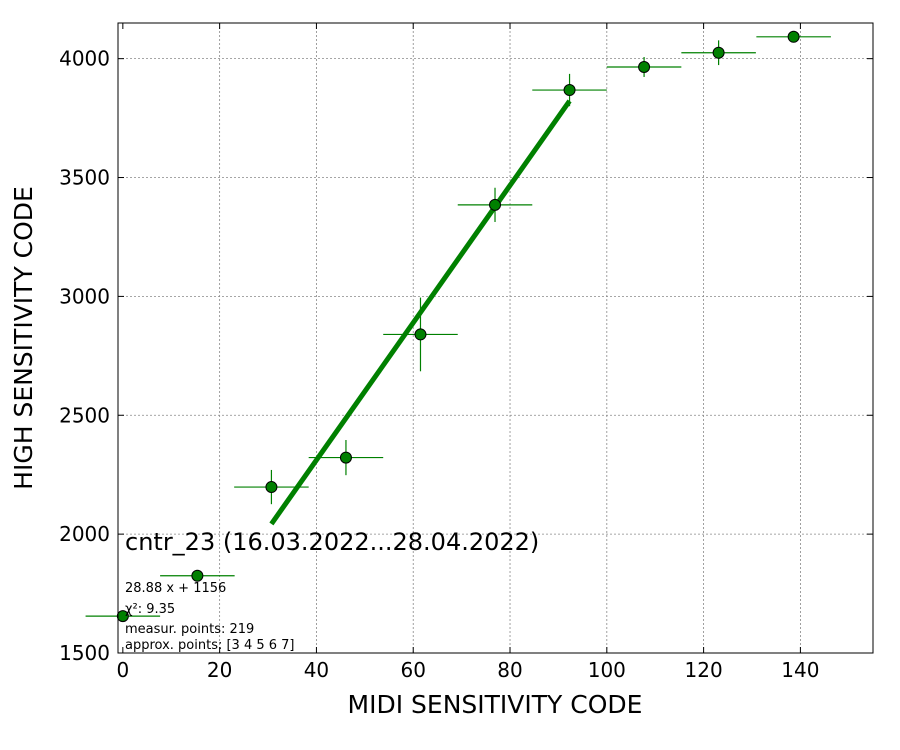 The image size is (900, 750). Describe the element at coordinates (210, 645) in the screenshot. I see `approx-points-label: approx. points: [3 4 5 6 7]` at that location.